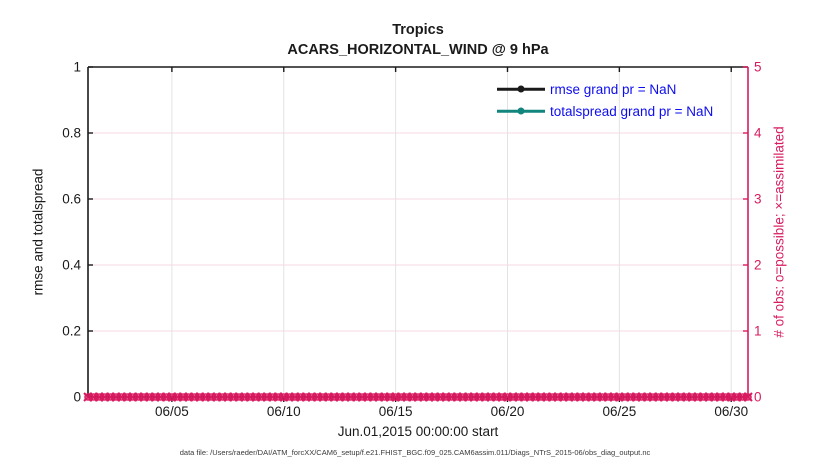  Describe the element at coordinates (758, 265) in the screenshot. I see `svg-text: 2` at that location.